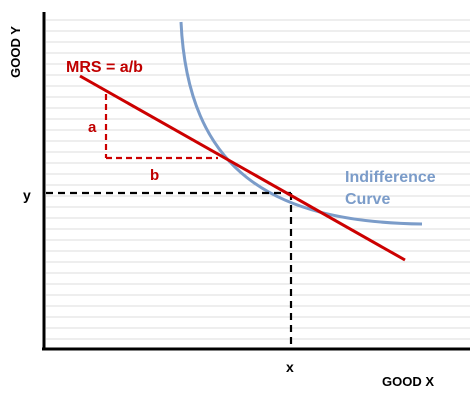 The height and width of the screenshot is (403, 474). What do you see at coordinates (390, 177) in the screenshot?
I see `curve-label-line1: Indifference` at bounding box center [390, 177].